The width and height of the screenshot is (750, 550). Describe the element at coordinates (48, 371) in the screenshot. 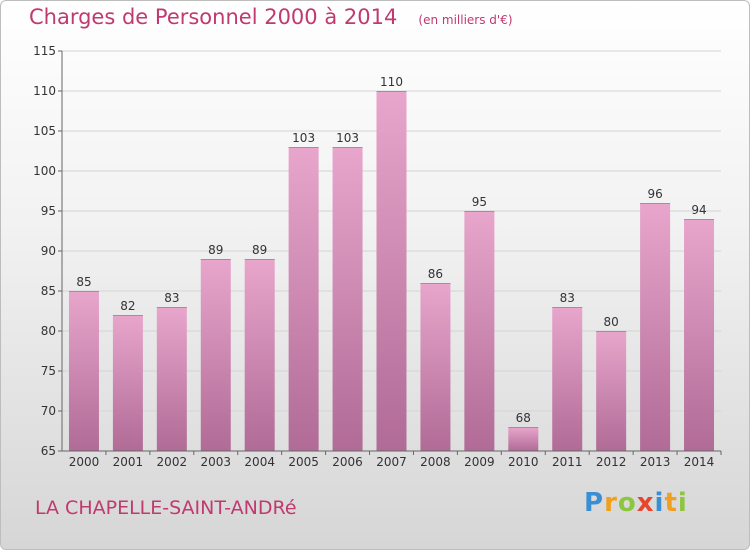

I see `y-tick-label: 75` at that location.